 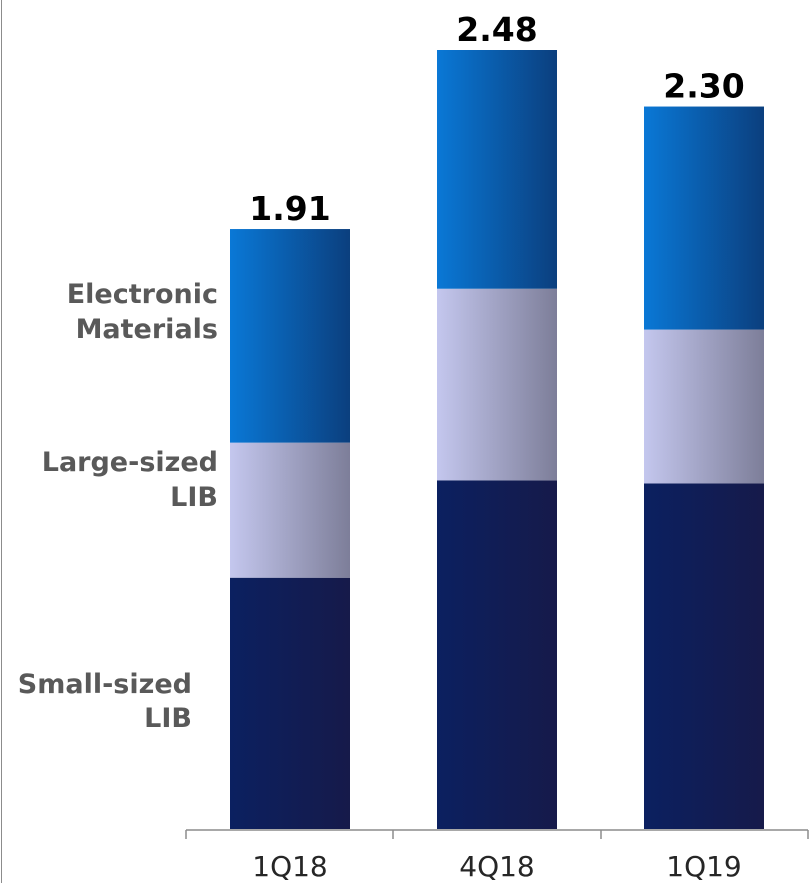 I want to click on total-label-1q18: 1.91, so click(x=289, y=208).